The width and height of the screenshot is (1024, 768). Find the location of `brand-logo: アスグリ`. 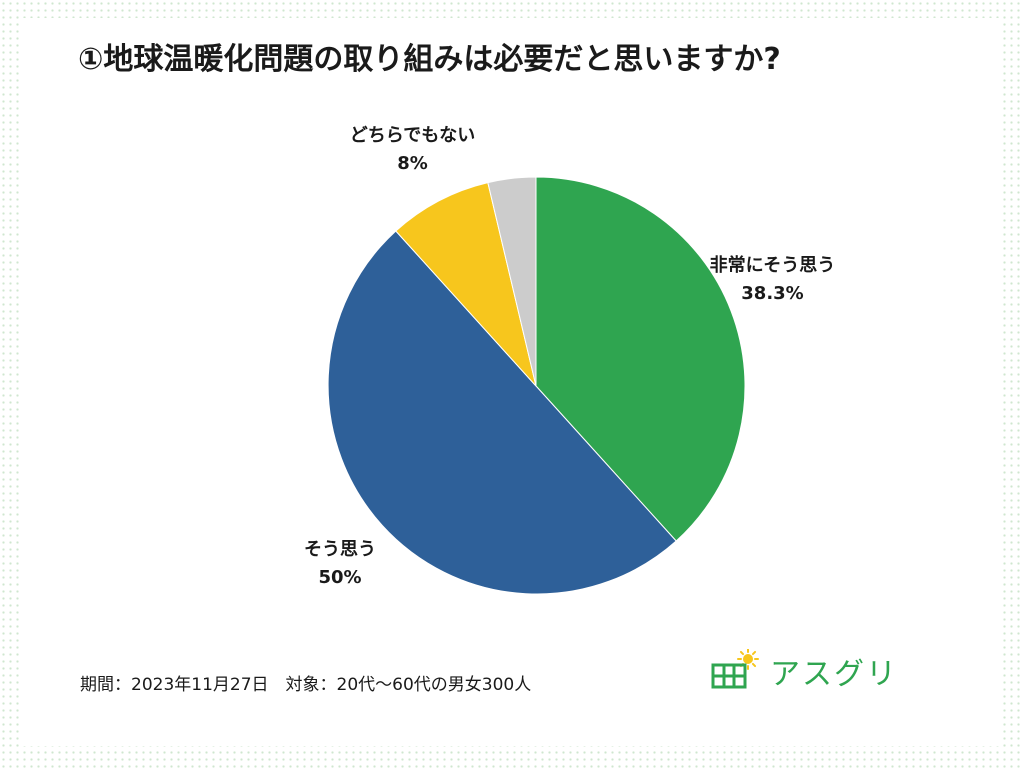

brand-logo: アスグリ is located at coordinates (804, 671).